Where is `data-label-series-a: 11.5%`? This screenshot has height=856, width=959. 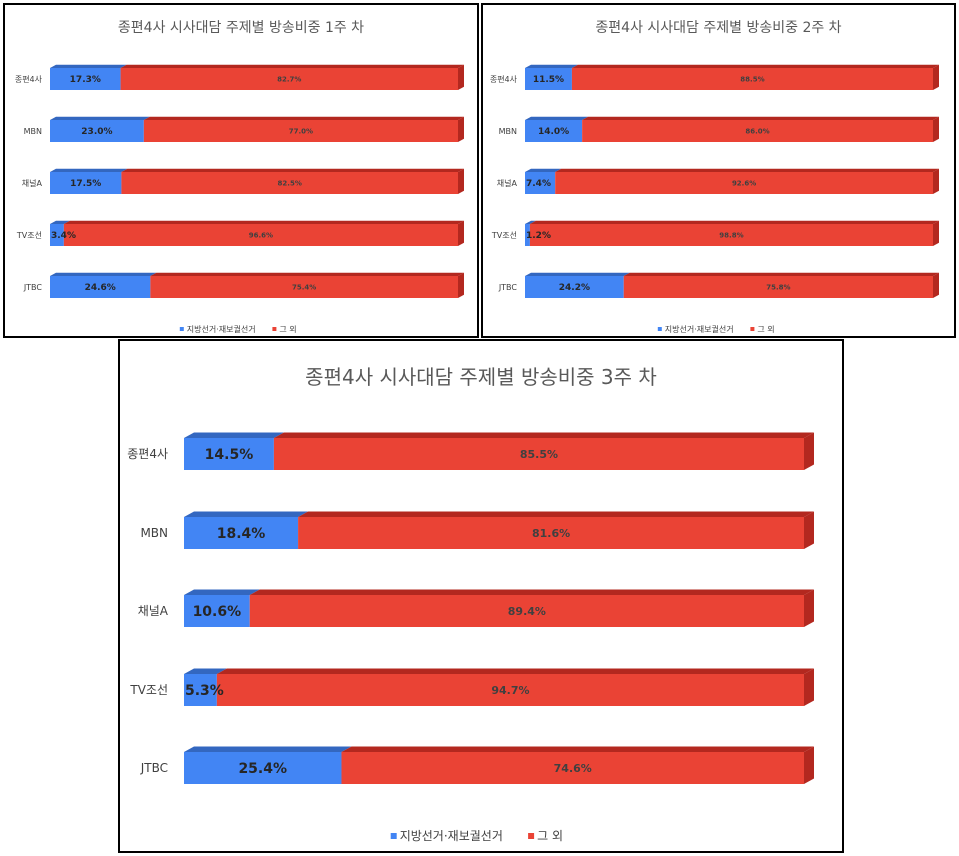 data-label-series-a: 11.5% is located at coordinates (548, 80).